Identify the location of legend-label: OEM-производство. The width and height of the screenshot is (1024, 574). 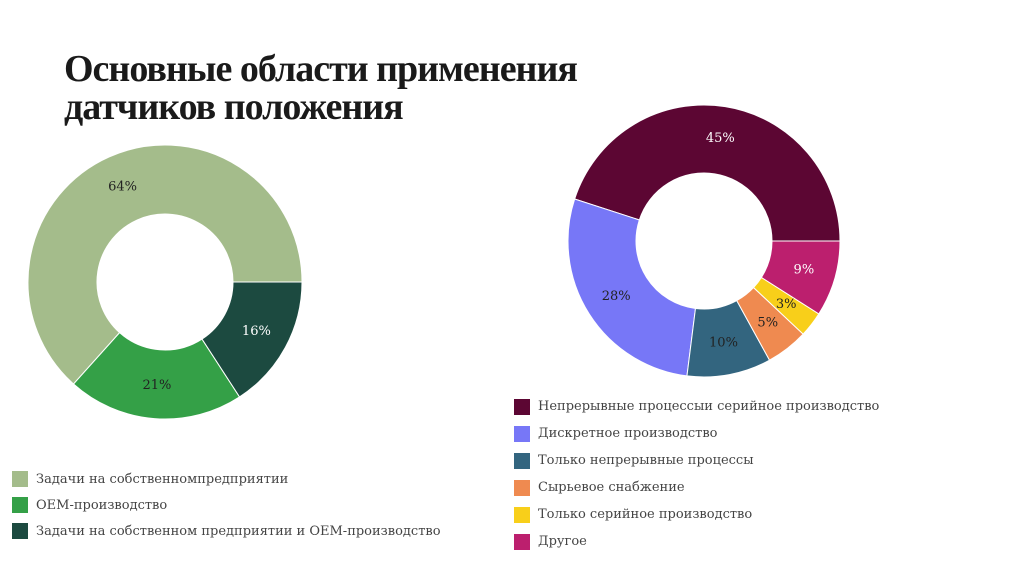
(102, 505).